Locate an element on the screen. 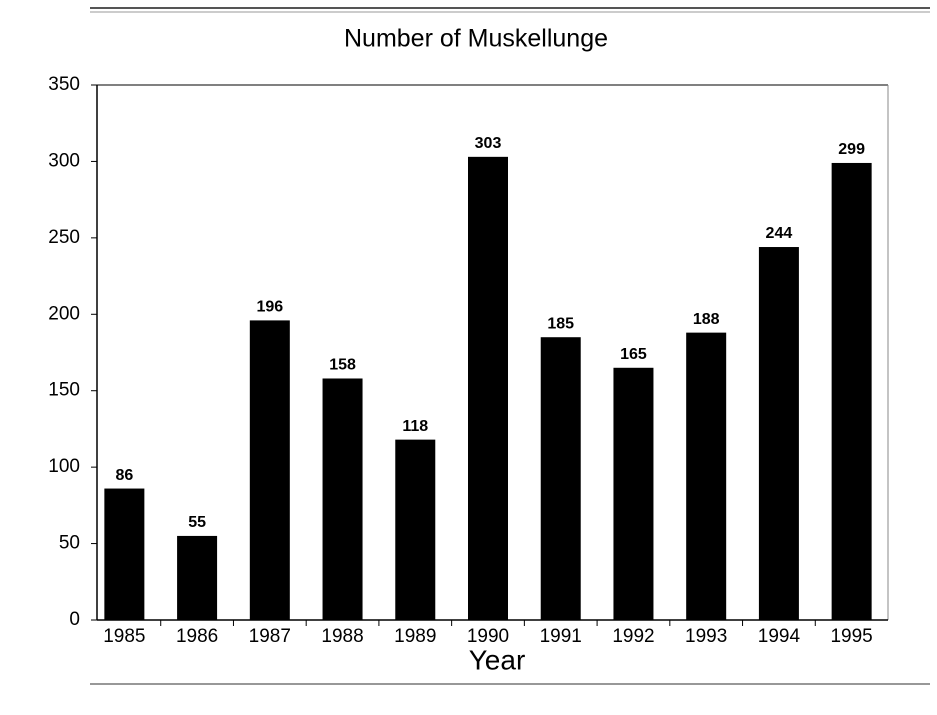 Image resolution: width=937 pixels, height=715 pixels. value-label: 299 is located at coordinates (851, 149).